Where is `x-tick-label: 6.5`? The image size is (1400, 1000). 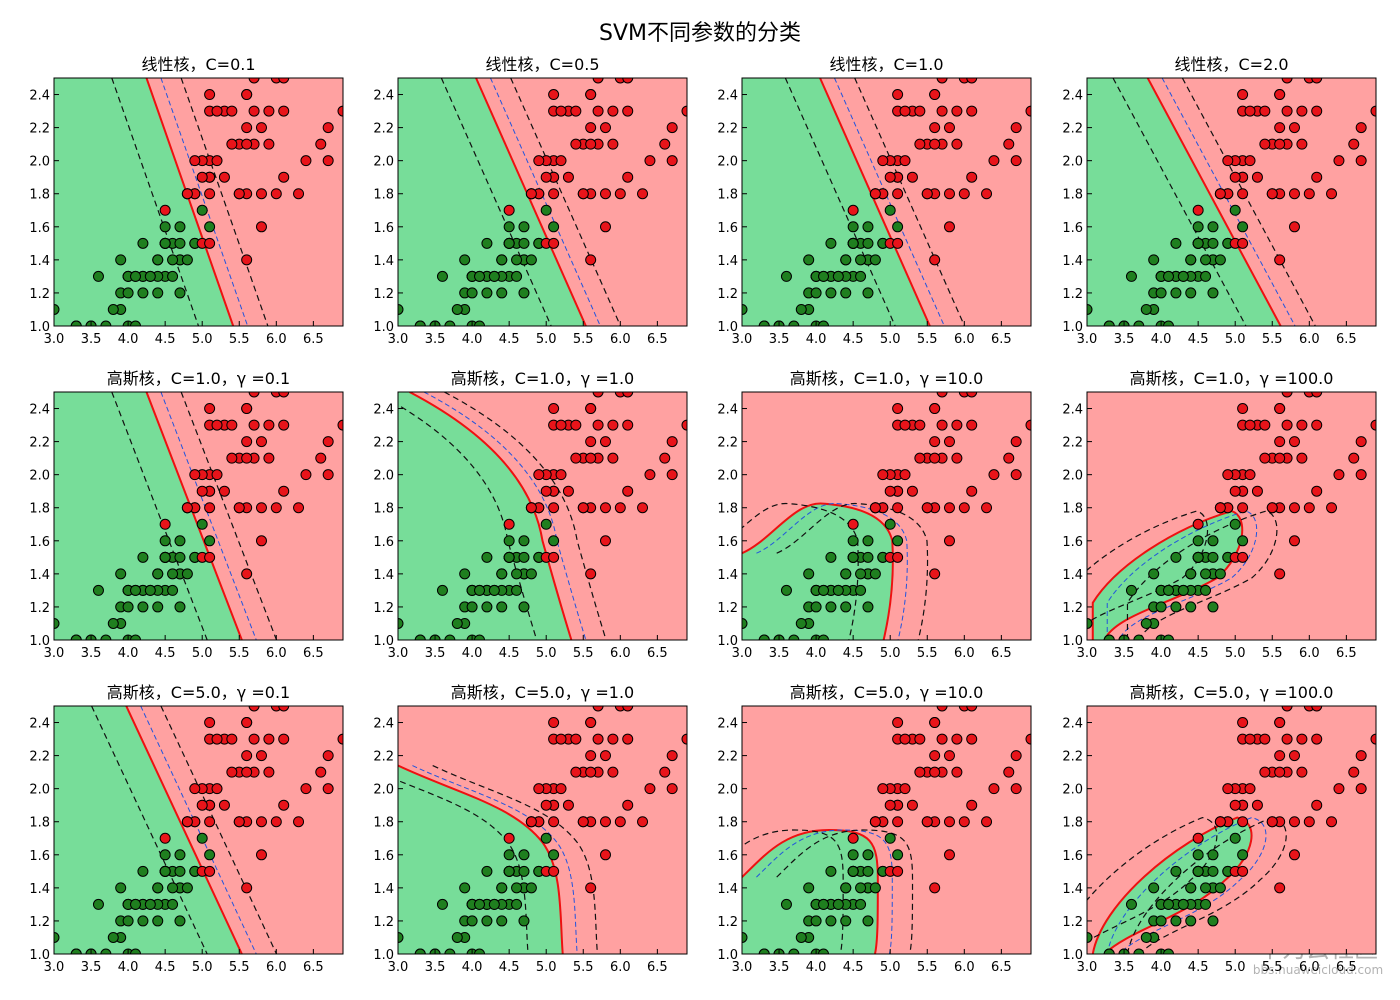
x-tick-label: 6.5 is located at coordinates (1001, 339).